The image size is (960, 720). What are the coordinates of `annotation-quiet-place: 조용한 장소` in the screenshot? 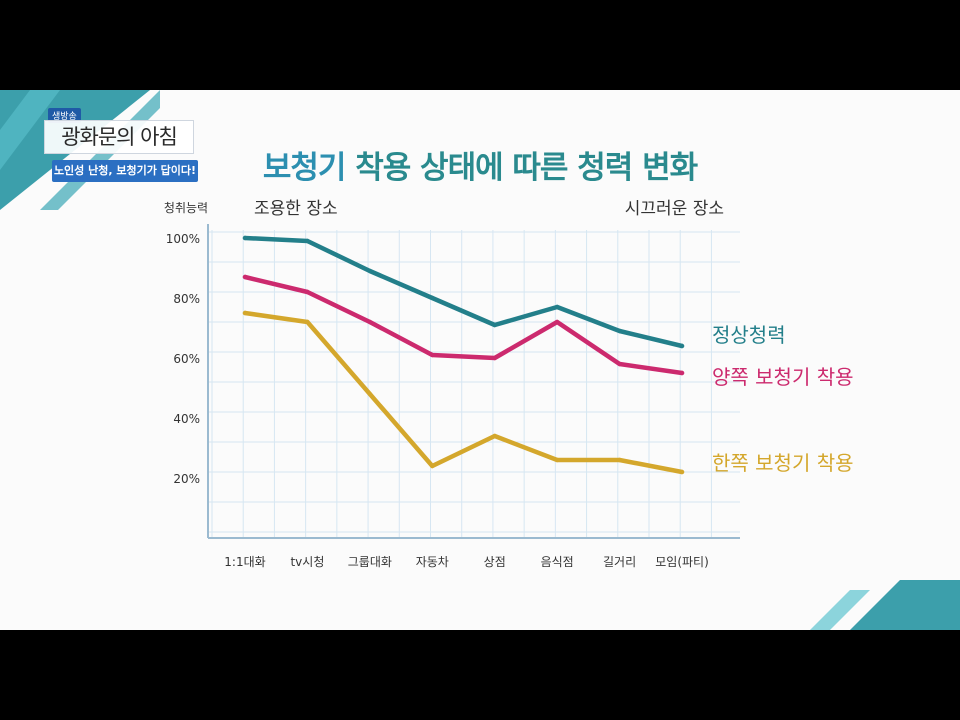 It's located at (296, 209).